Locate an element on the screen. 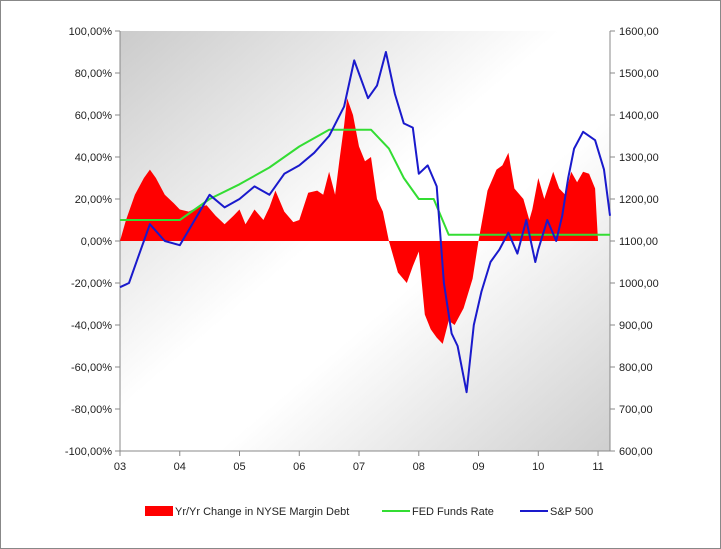  legend-swatch-margin-debt is located at coordinates (159, 511).